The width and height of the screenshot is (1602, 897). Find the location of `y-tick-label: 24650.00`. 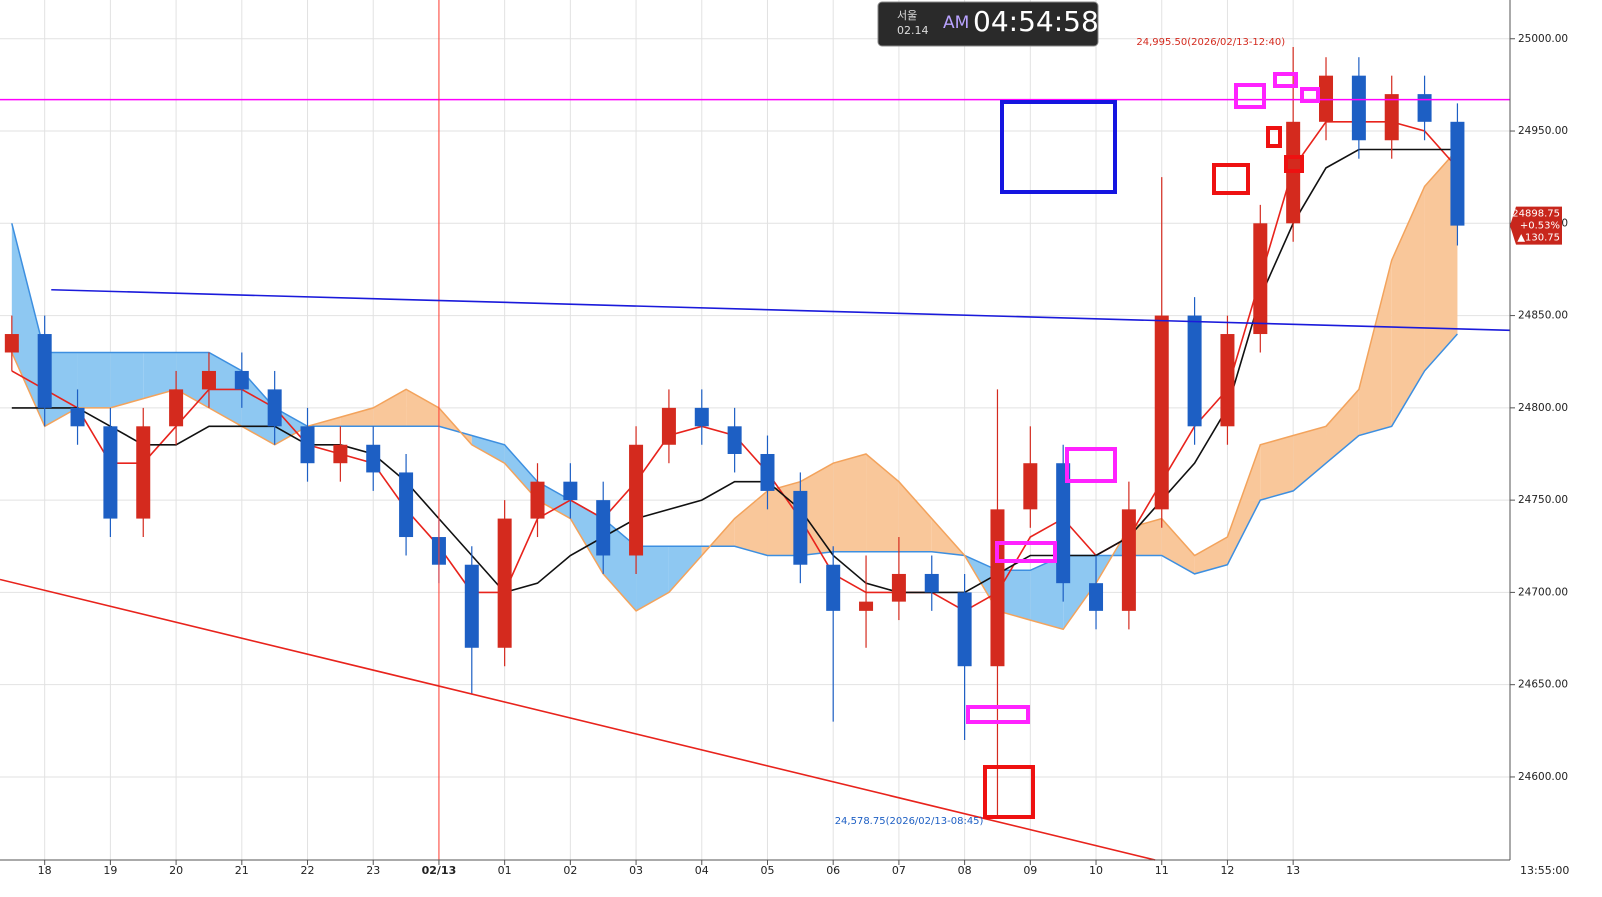

y-tick-label: 24650.00 is located at coordinates (1543, 685).